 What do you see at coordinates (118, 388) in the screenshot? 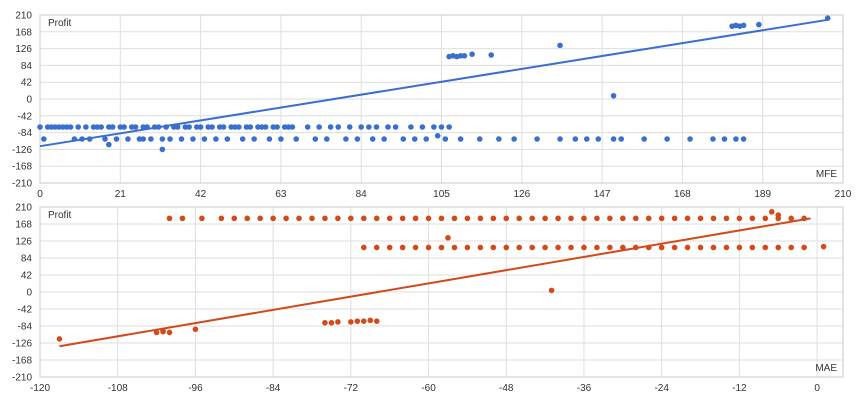
I see `x-tick-label: -108` at bounding box center [118, 388].